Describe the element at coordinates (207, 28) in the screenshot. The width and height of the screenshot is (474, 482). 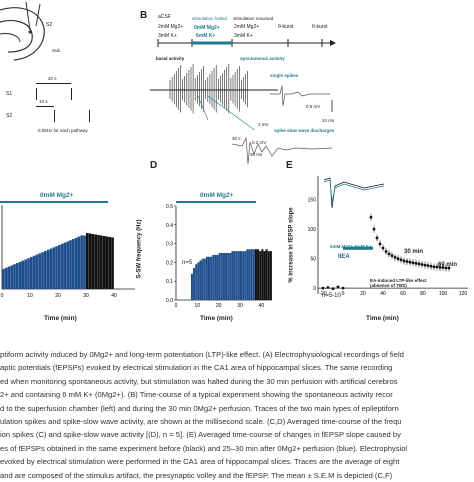
I see `zero-mg-label: 0mM Mg2+` at that location.